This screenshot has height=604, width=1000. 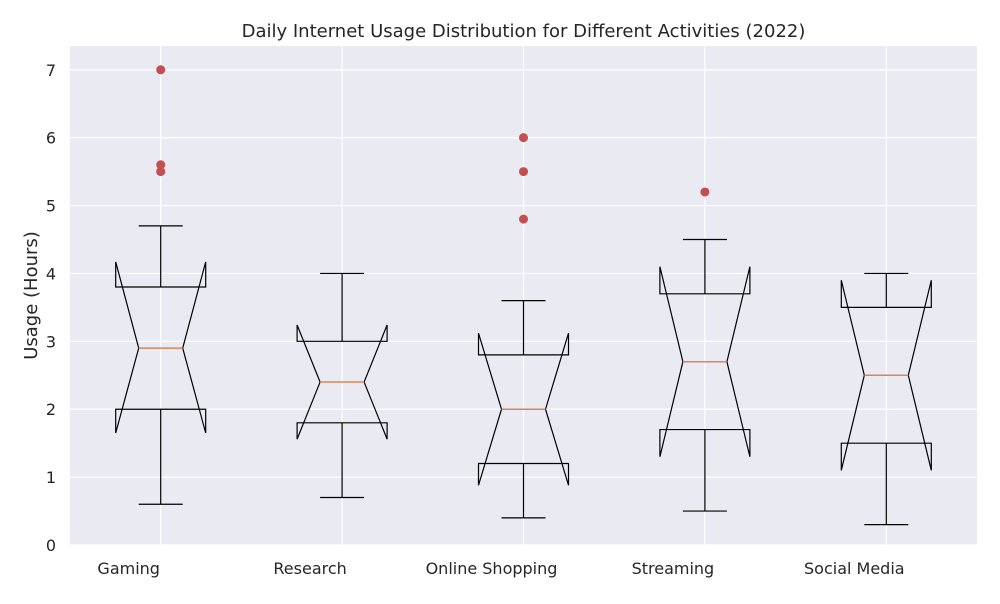 What do you see at coordinates (51, 138) in the screenshot?
I see `y-tick-label: 6` at bounding box center [51, 138].